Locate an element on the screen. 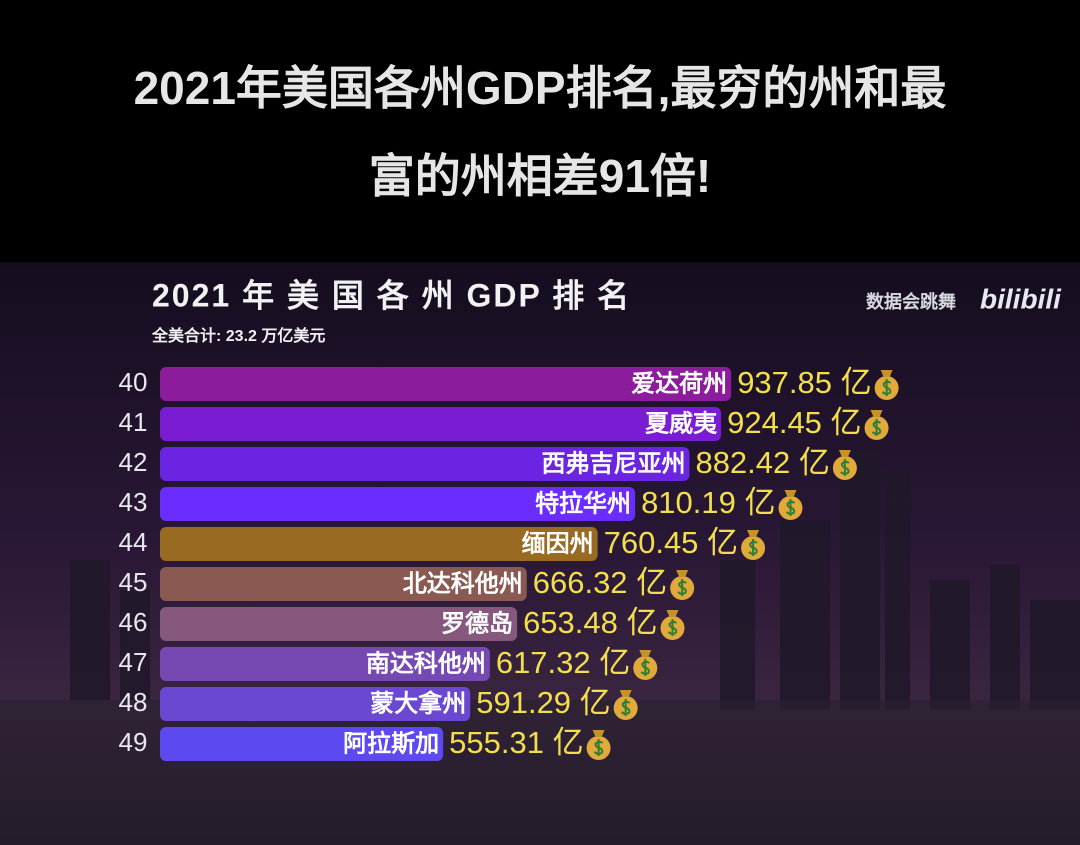 The height and width of the screenshot is (845, 1080). rank-label: 46 is located at coordinates (133, 622).